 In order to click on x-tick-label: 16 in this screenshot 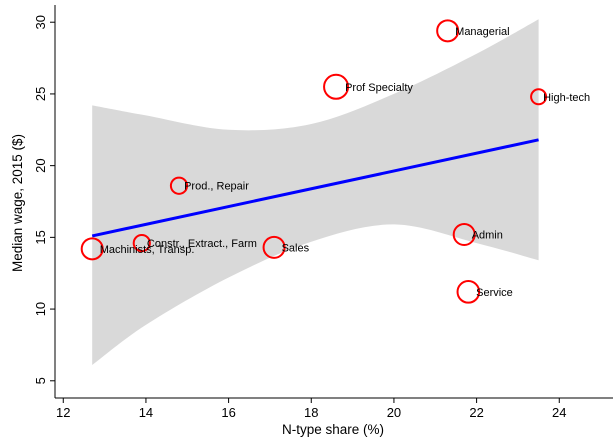, I will do `click(228, 412)`.